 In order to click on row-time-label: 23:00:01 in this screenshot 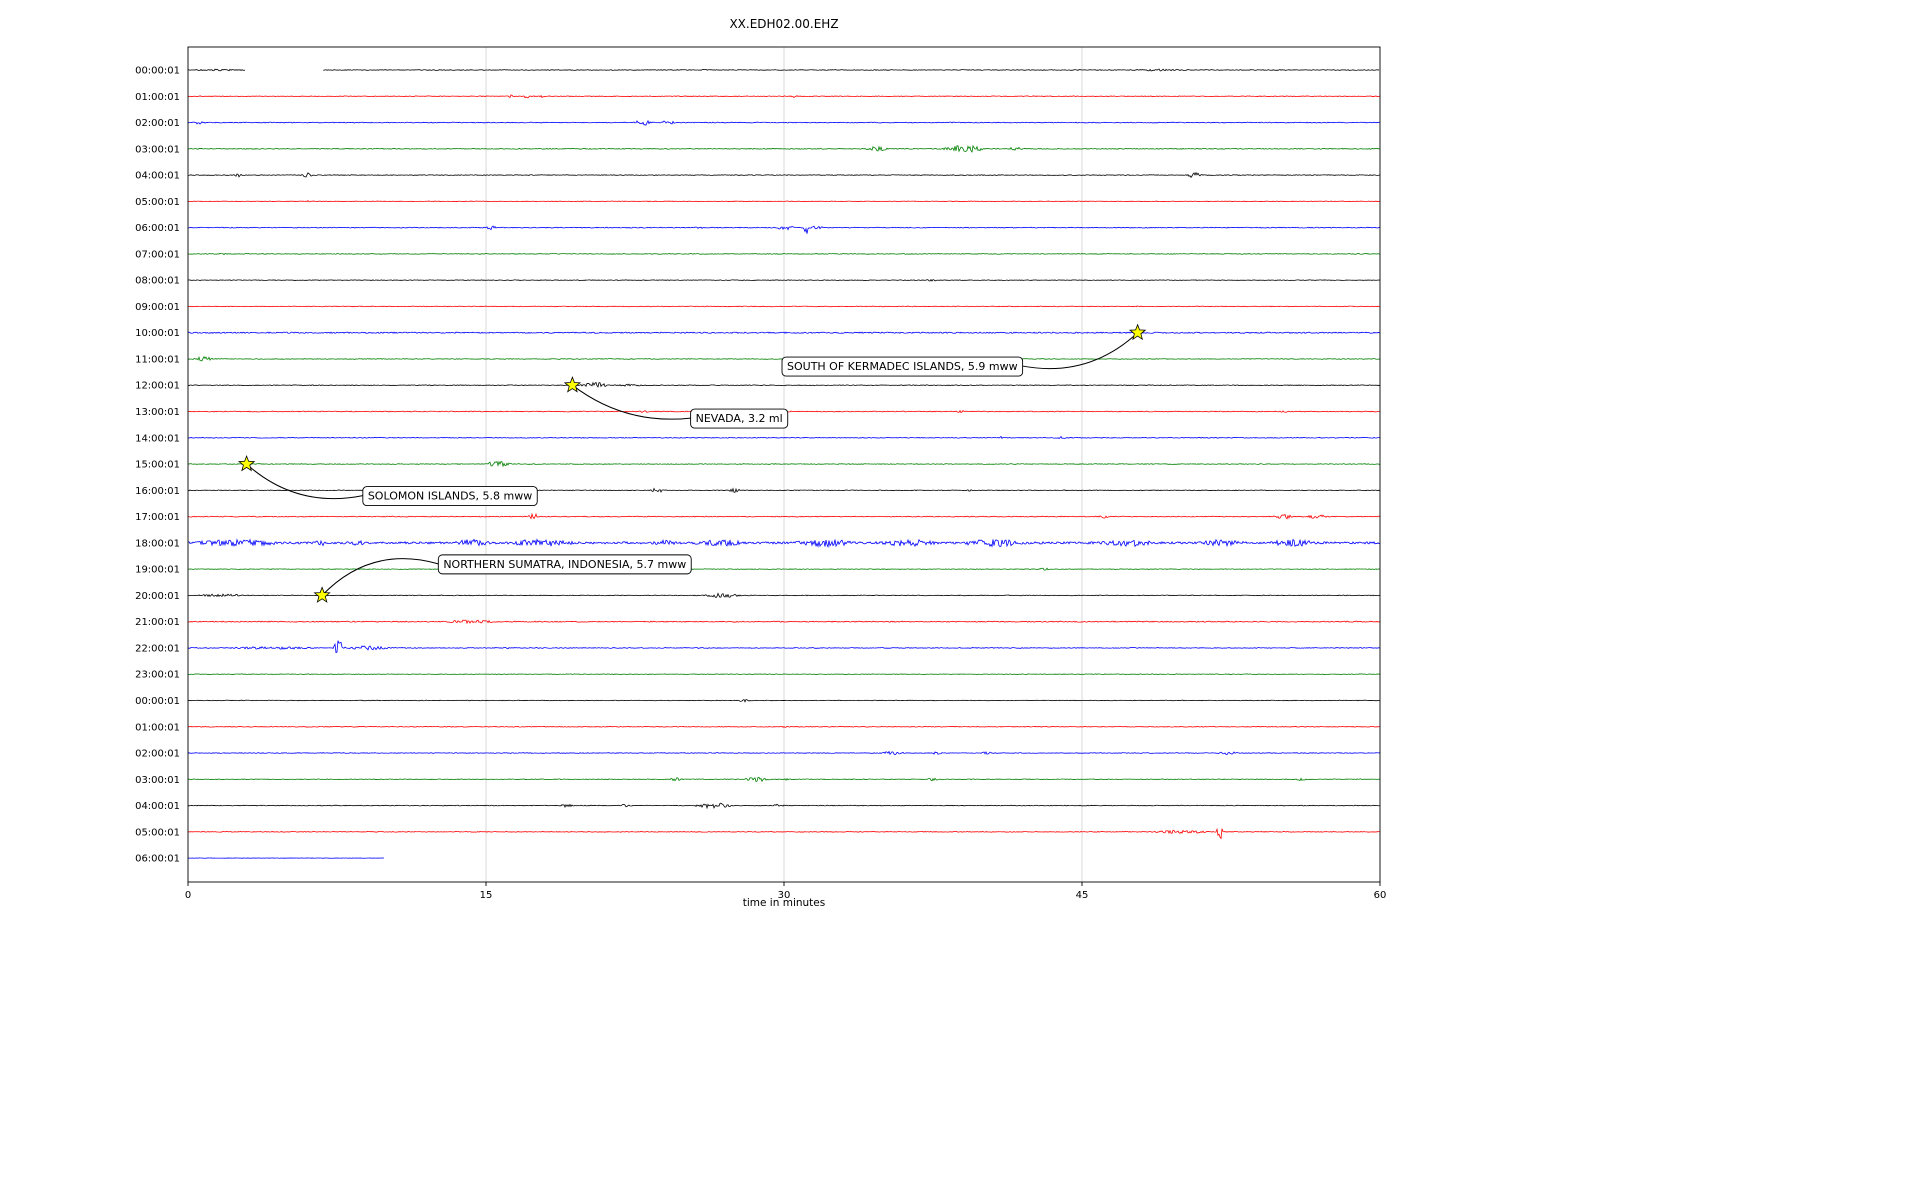, I will do `click(157, 675)`.